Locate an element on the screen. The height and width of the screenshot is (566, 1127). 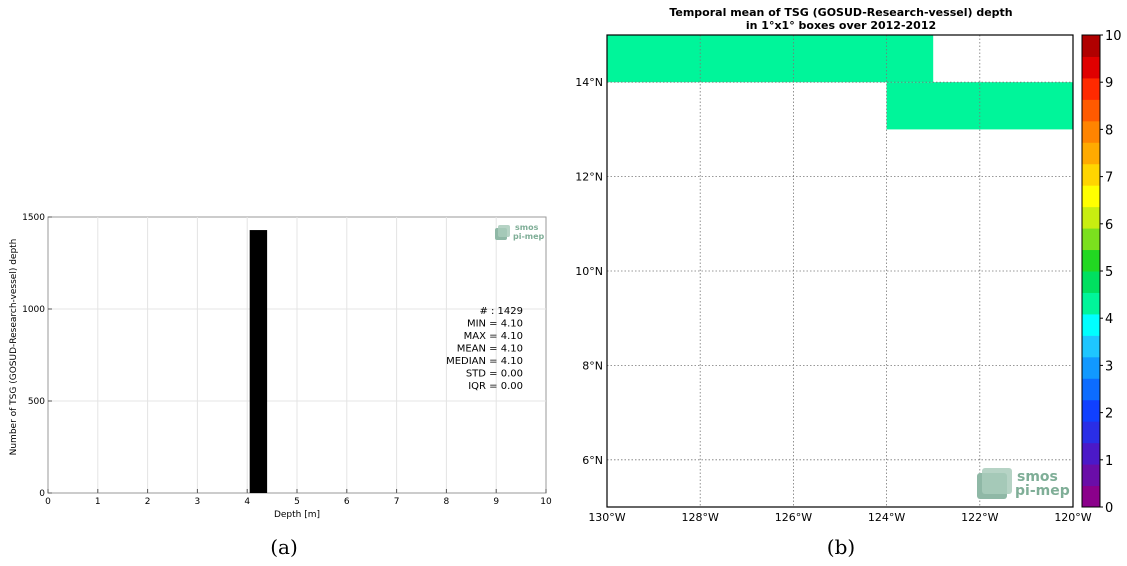
histogram-stat-line: # : 1429 is located at coordinates (501, 311).